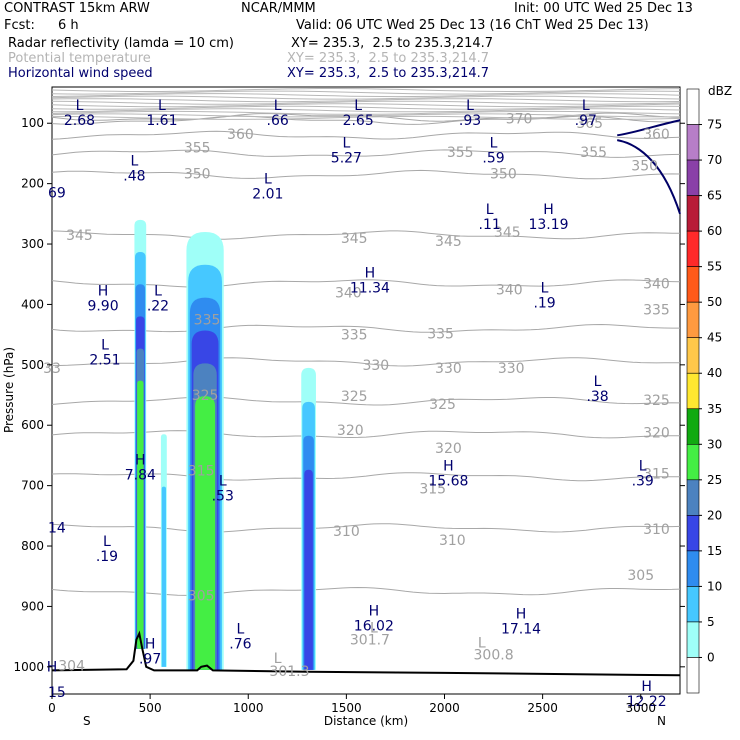  Describe the element at coordinates (470, 121) in the screenshot. I see `wind-extremum-value: .93` at that location.